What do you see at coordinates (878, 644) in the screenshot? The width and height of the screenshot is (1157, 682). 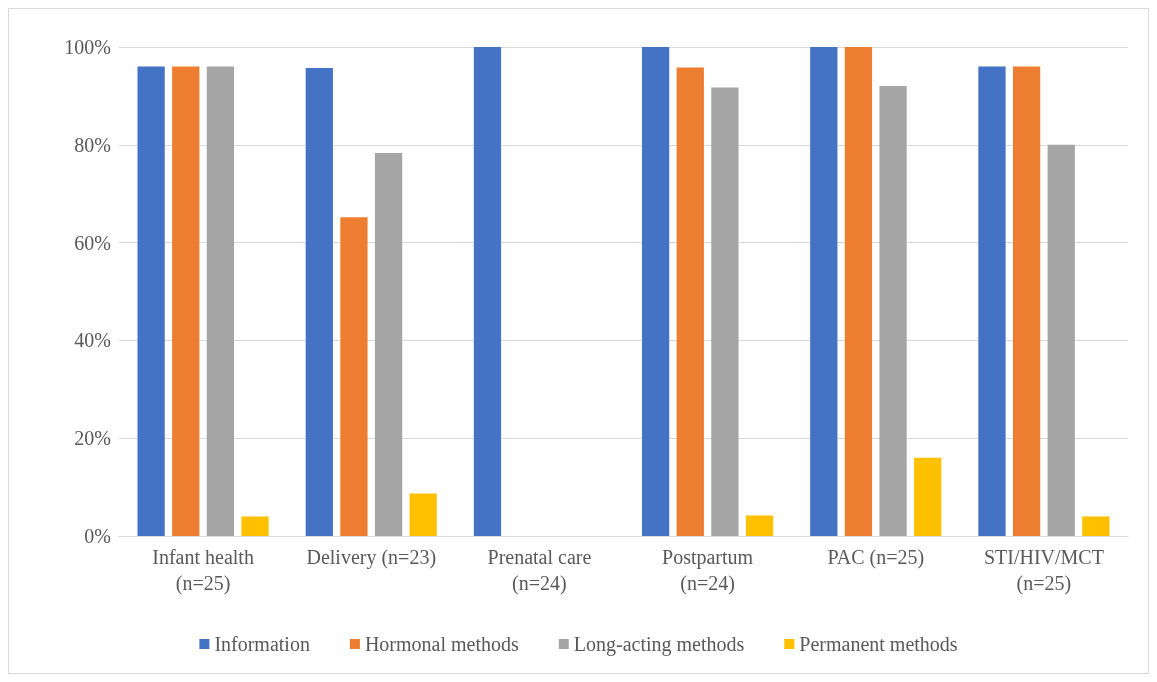 I see `legend-label: Permanent methods` at bounding box center [878, 644].